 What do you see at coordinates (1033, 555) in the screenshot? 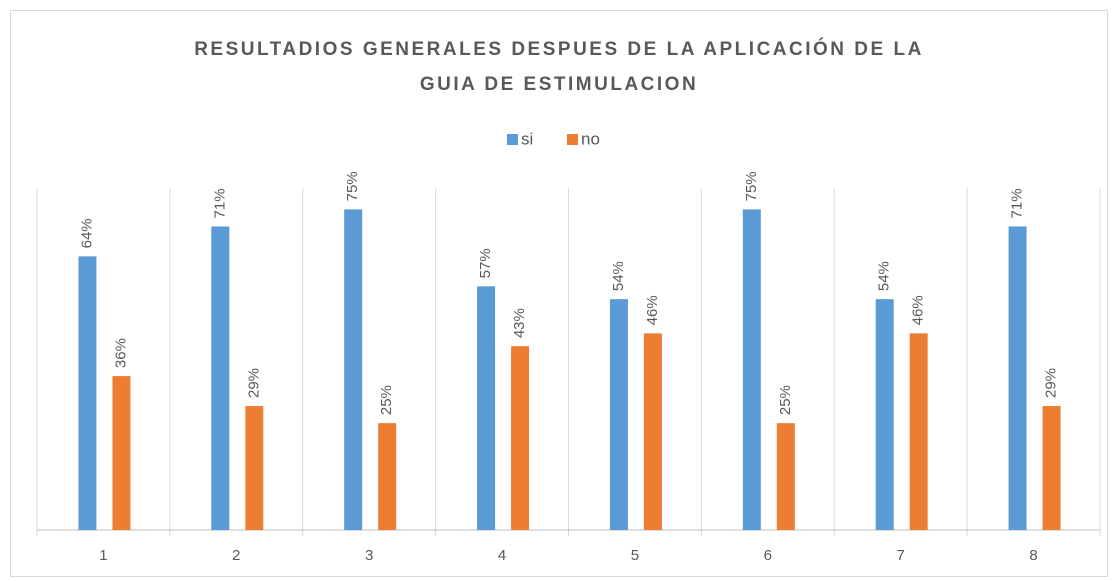
I see `x-tick-label: 8` at bounding box center [1033, 555].